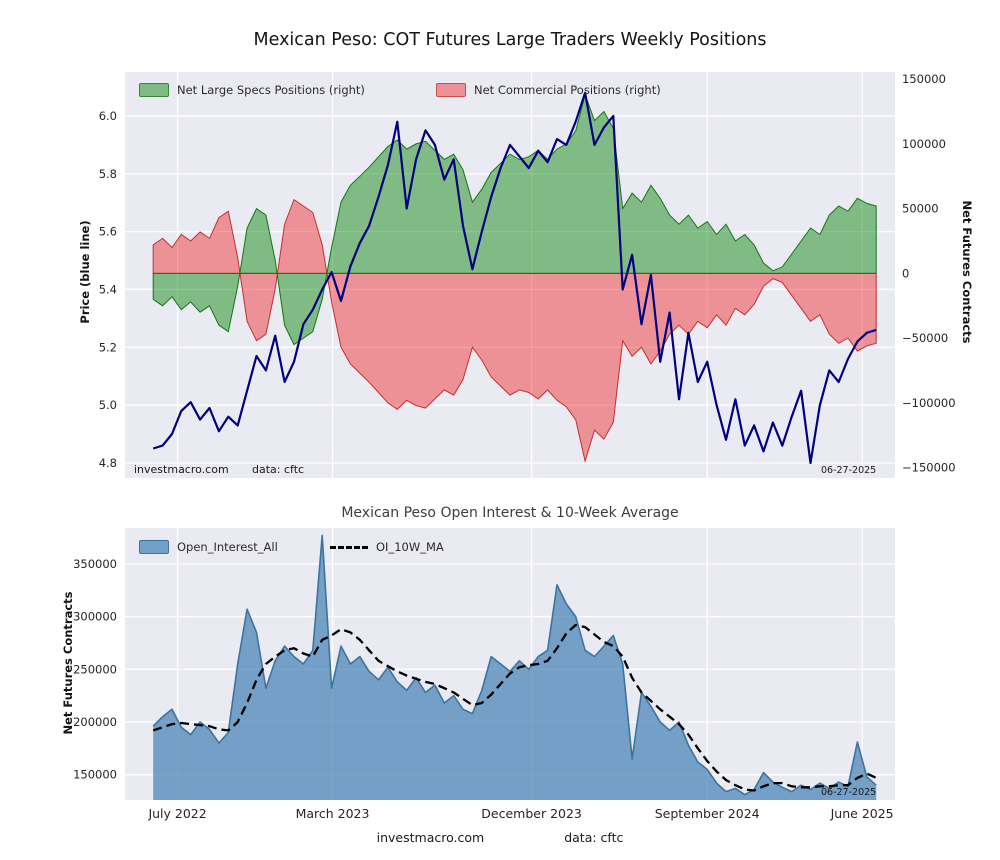 This screenshot has width=1000, height=860. What do you see at coordinates (594, 837) in the screenshot?
I see `footer-source: data: cftc` at bounding box center [594, 837].